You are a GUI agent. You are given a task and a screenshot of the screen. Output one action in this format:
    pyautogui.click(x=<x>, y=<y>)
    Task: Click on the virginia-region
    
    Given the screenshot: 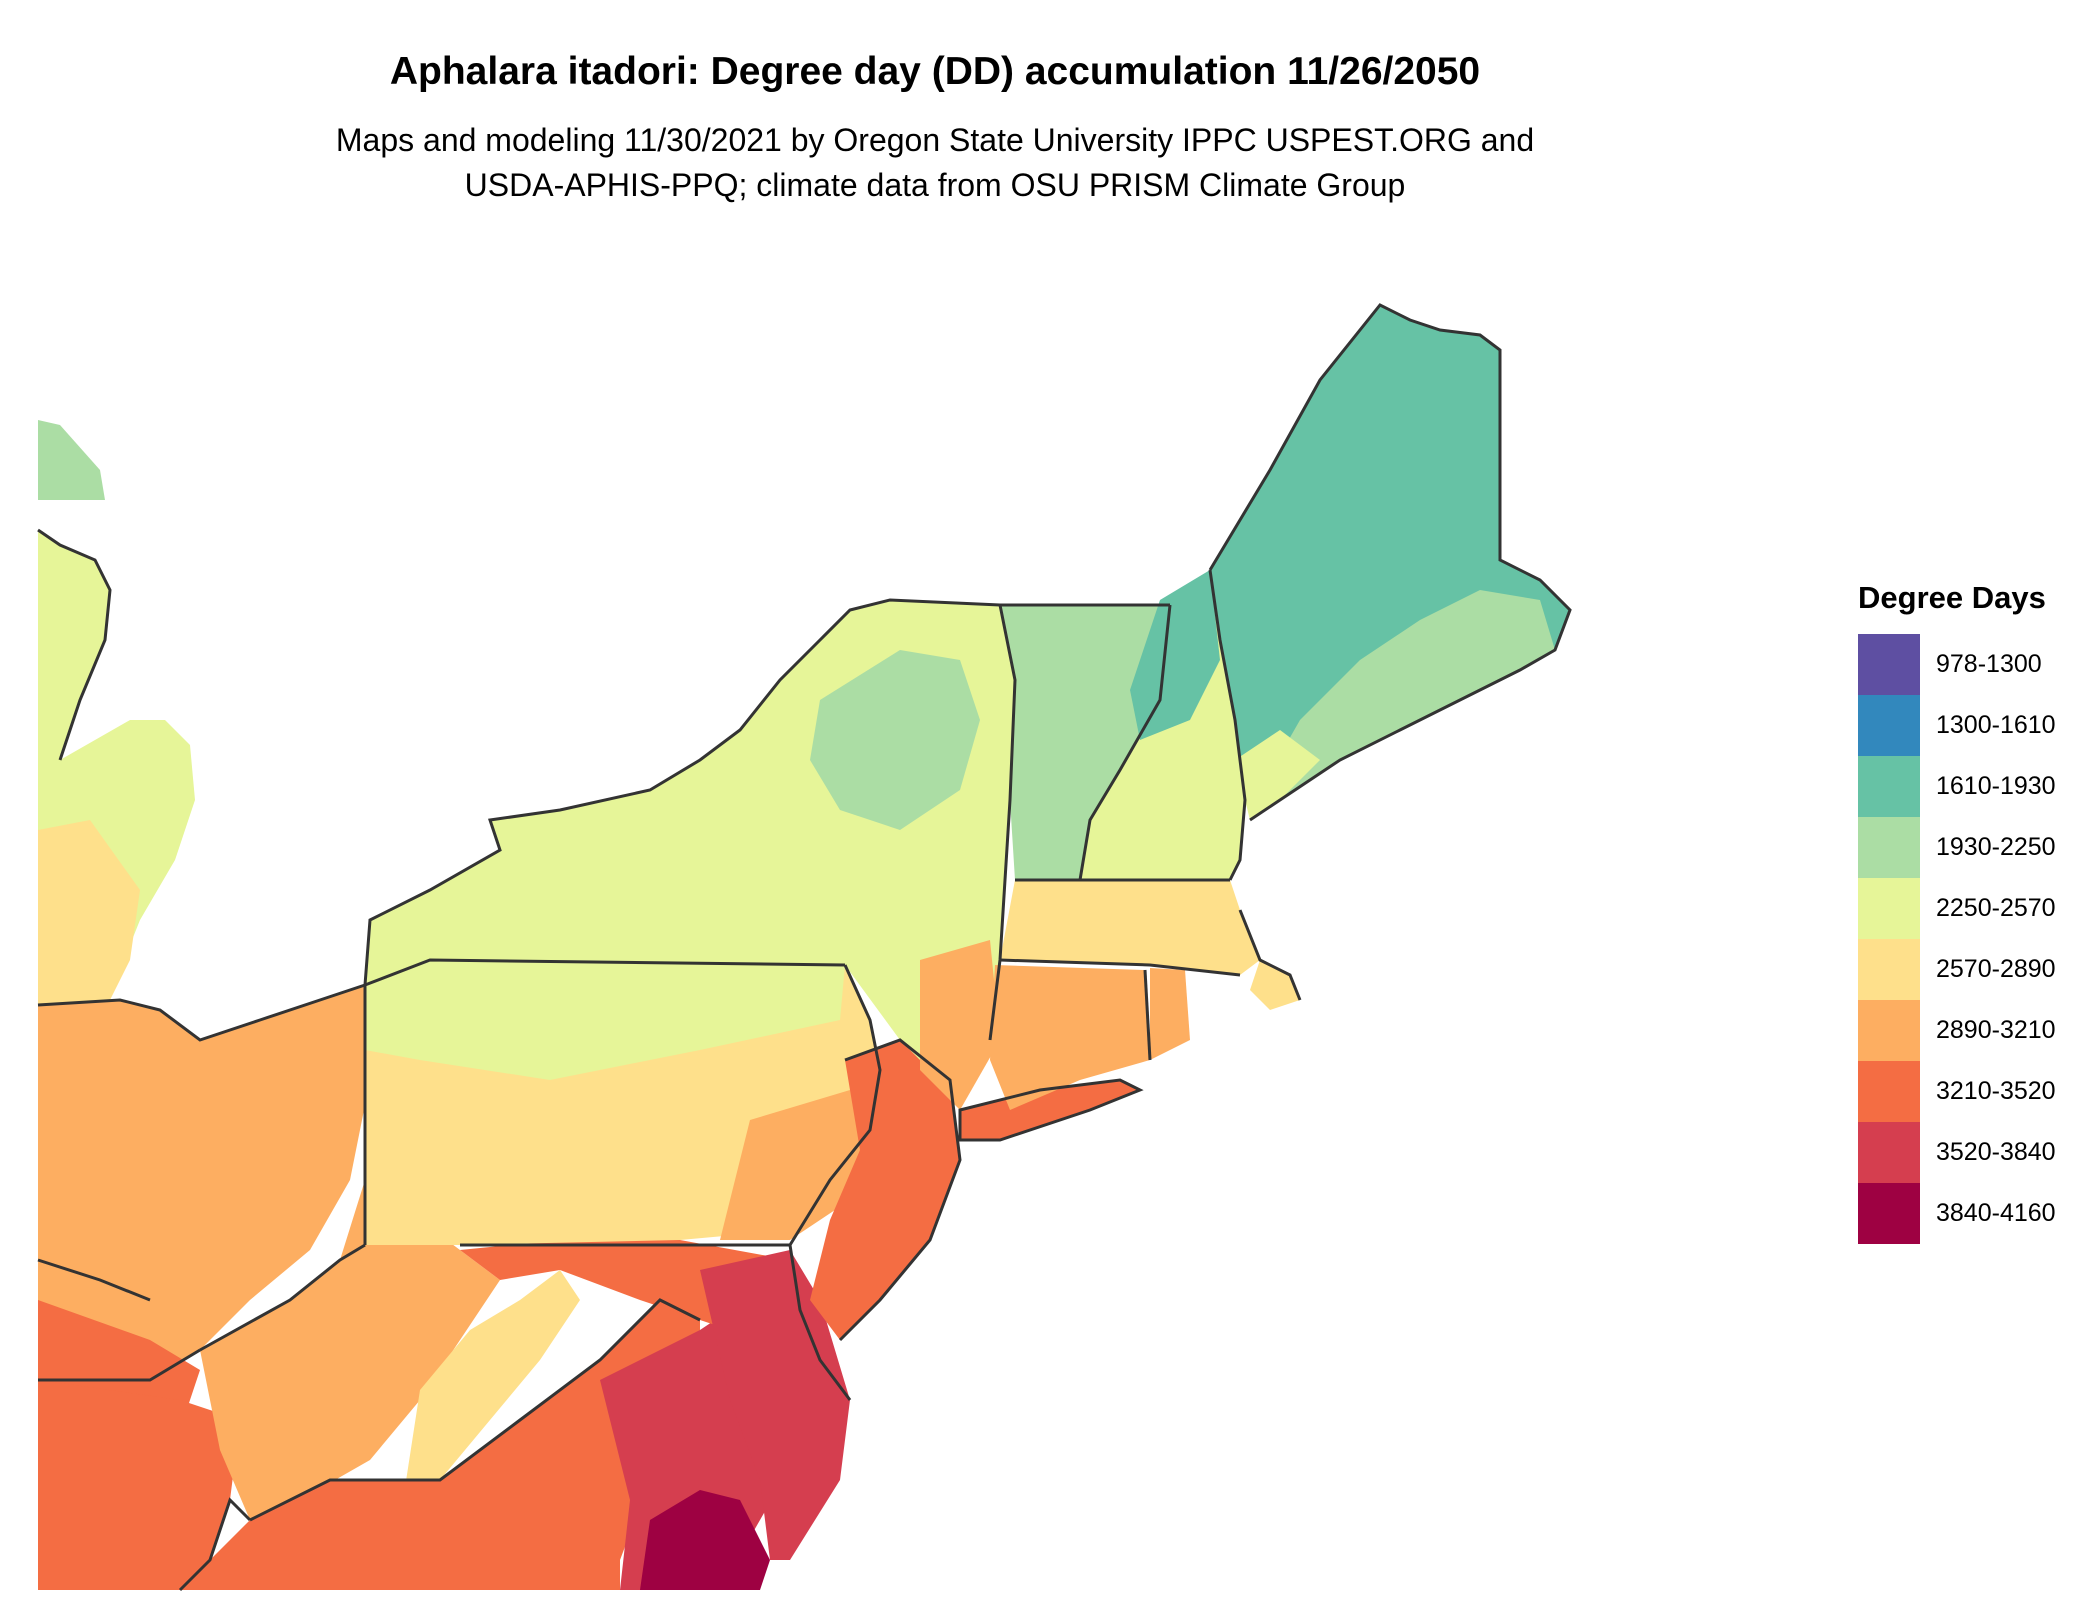 What is the action you would take?
    pyautogui.click(x=440, y=1445)
    